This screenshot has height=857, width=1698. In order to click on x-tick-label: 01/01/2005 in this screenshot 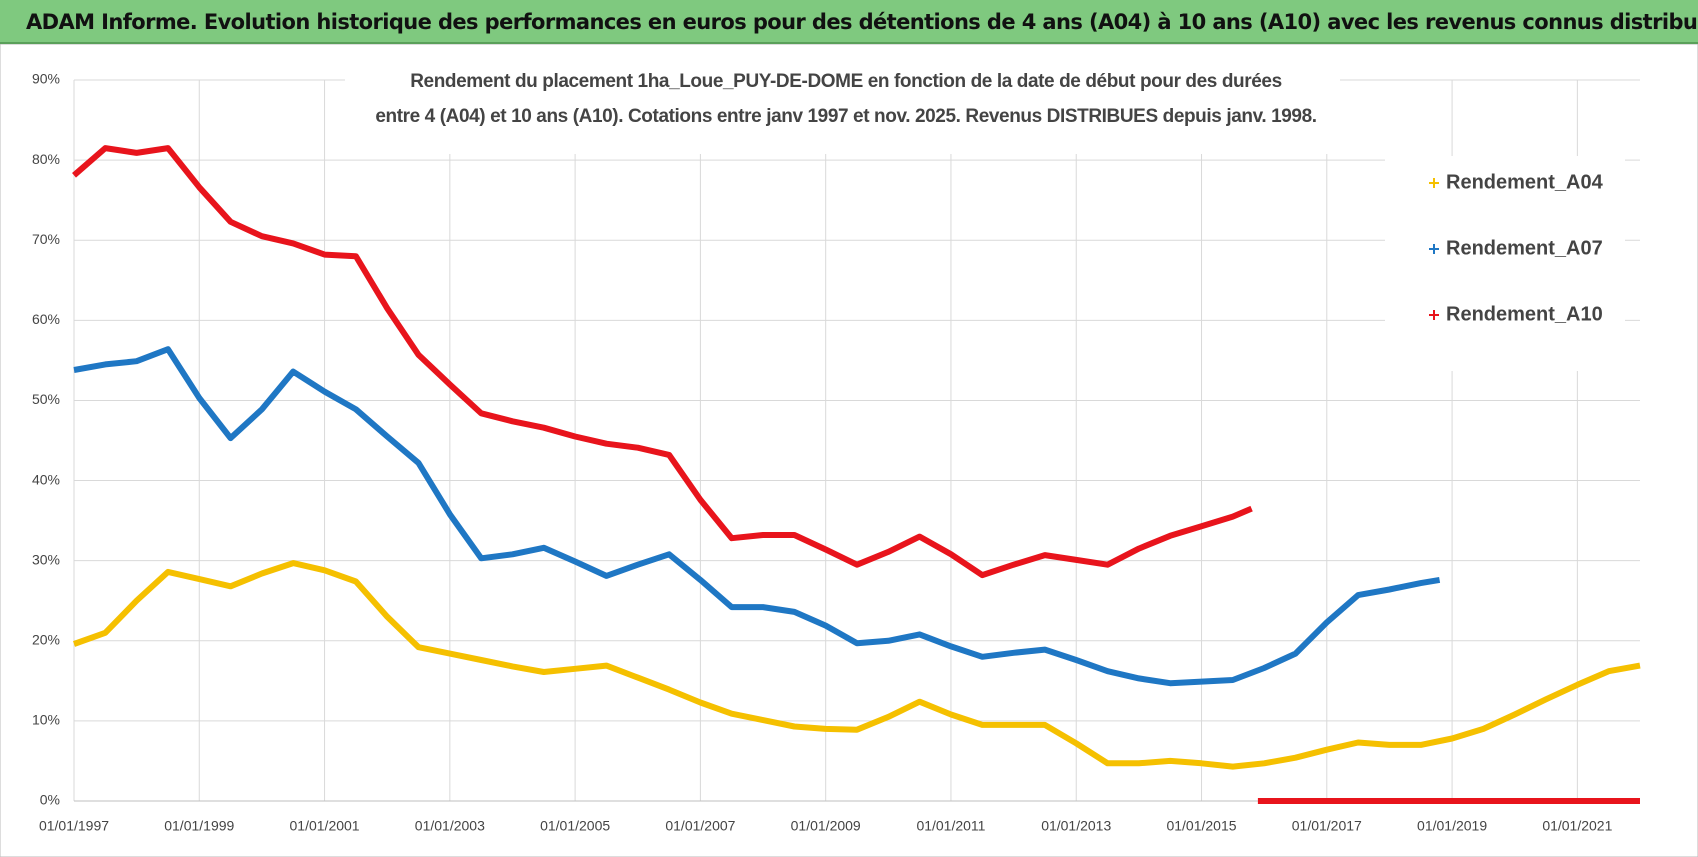, I will do `click(575, 826)`.